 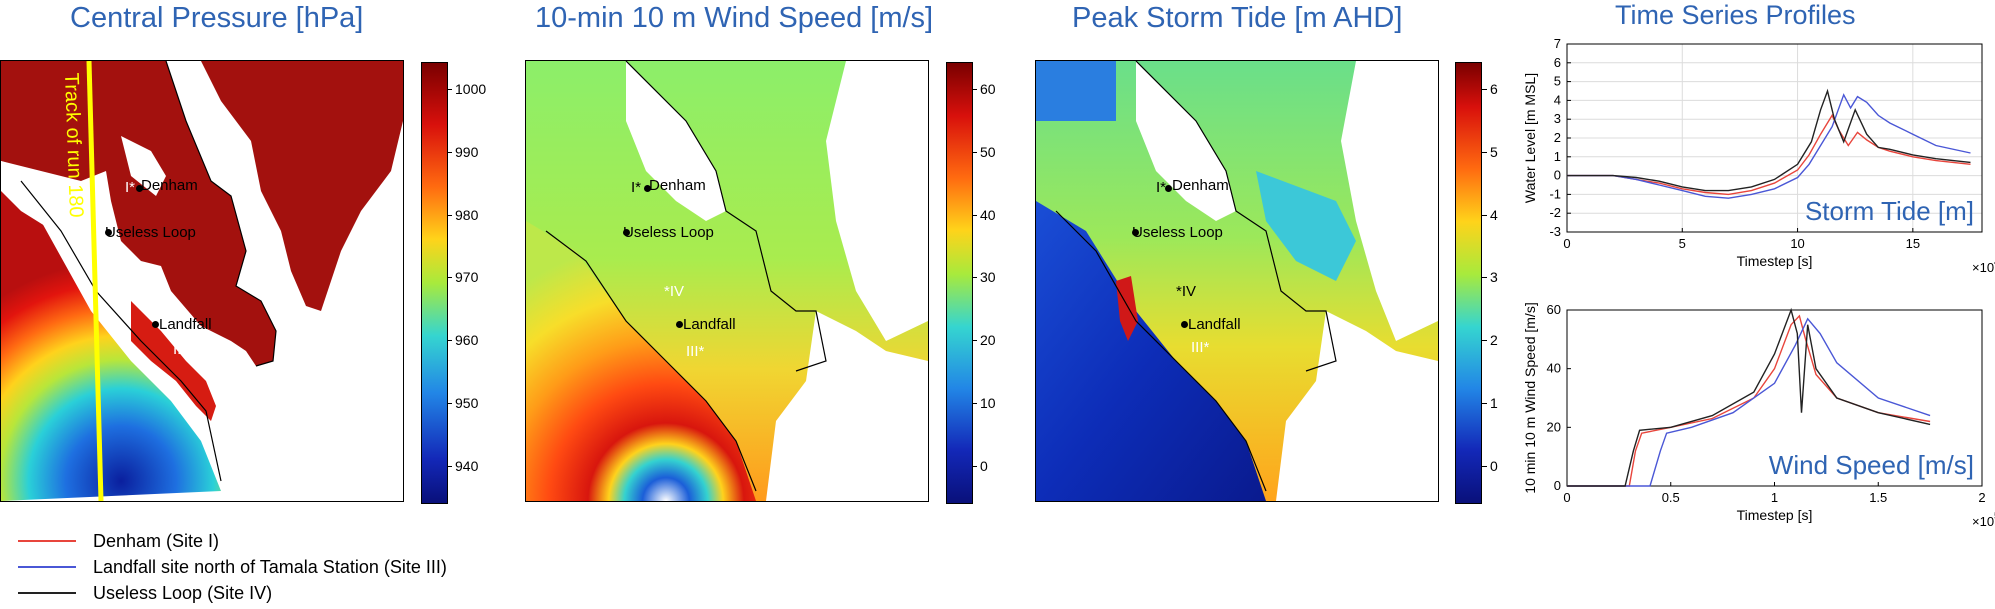 I want to click on useless-loop-dot-tide, so click(x=1135, y=232).